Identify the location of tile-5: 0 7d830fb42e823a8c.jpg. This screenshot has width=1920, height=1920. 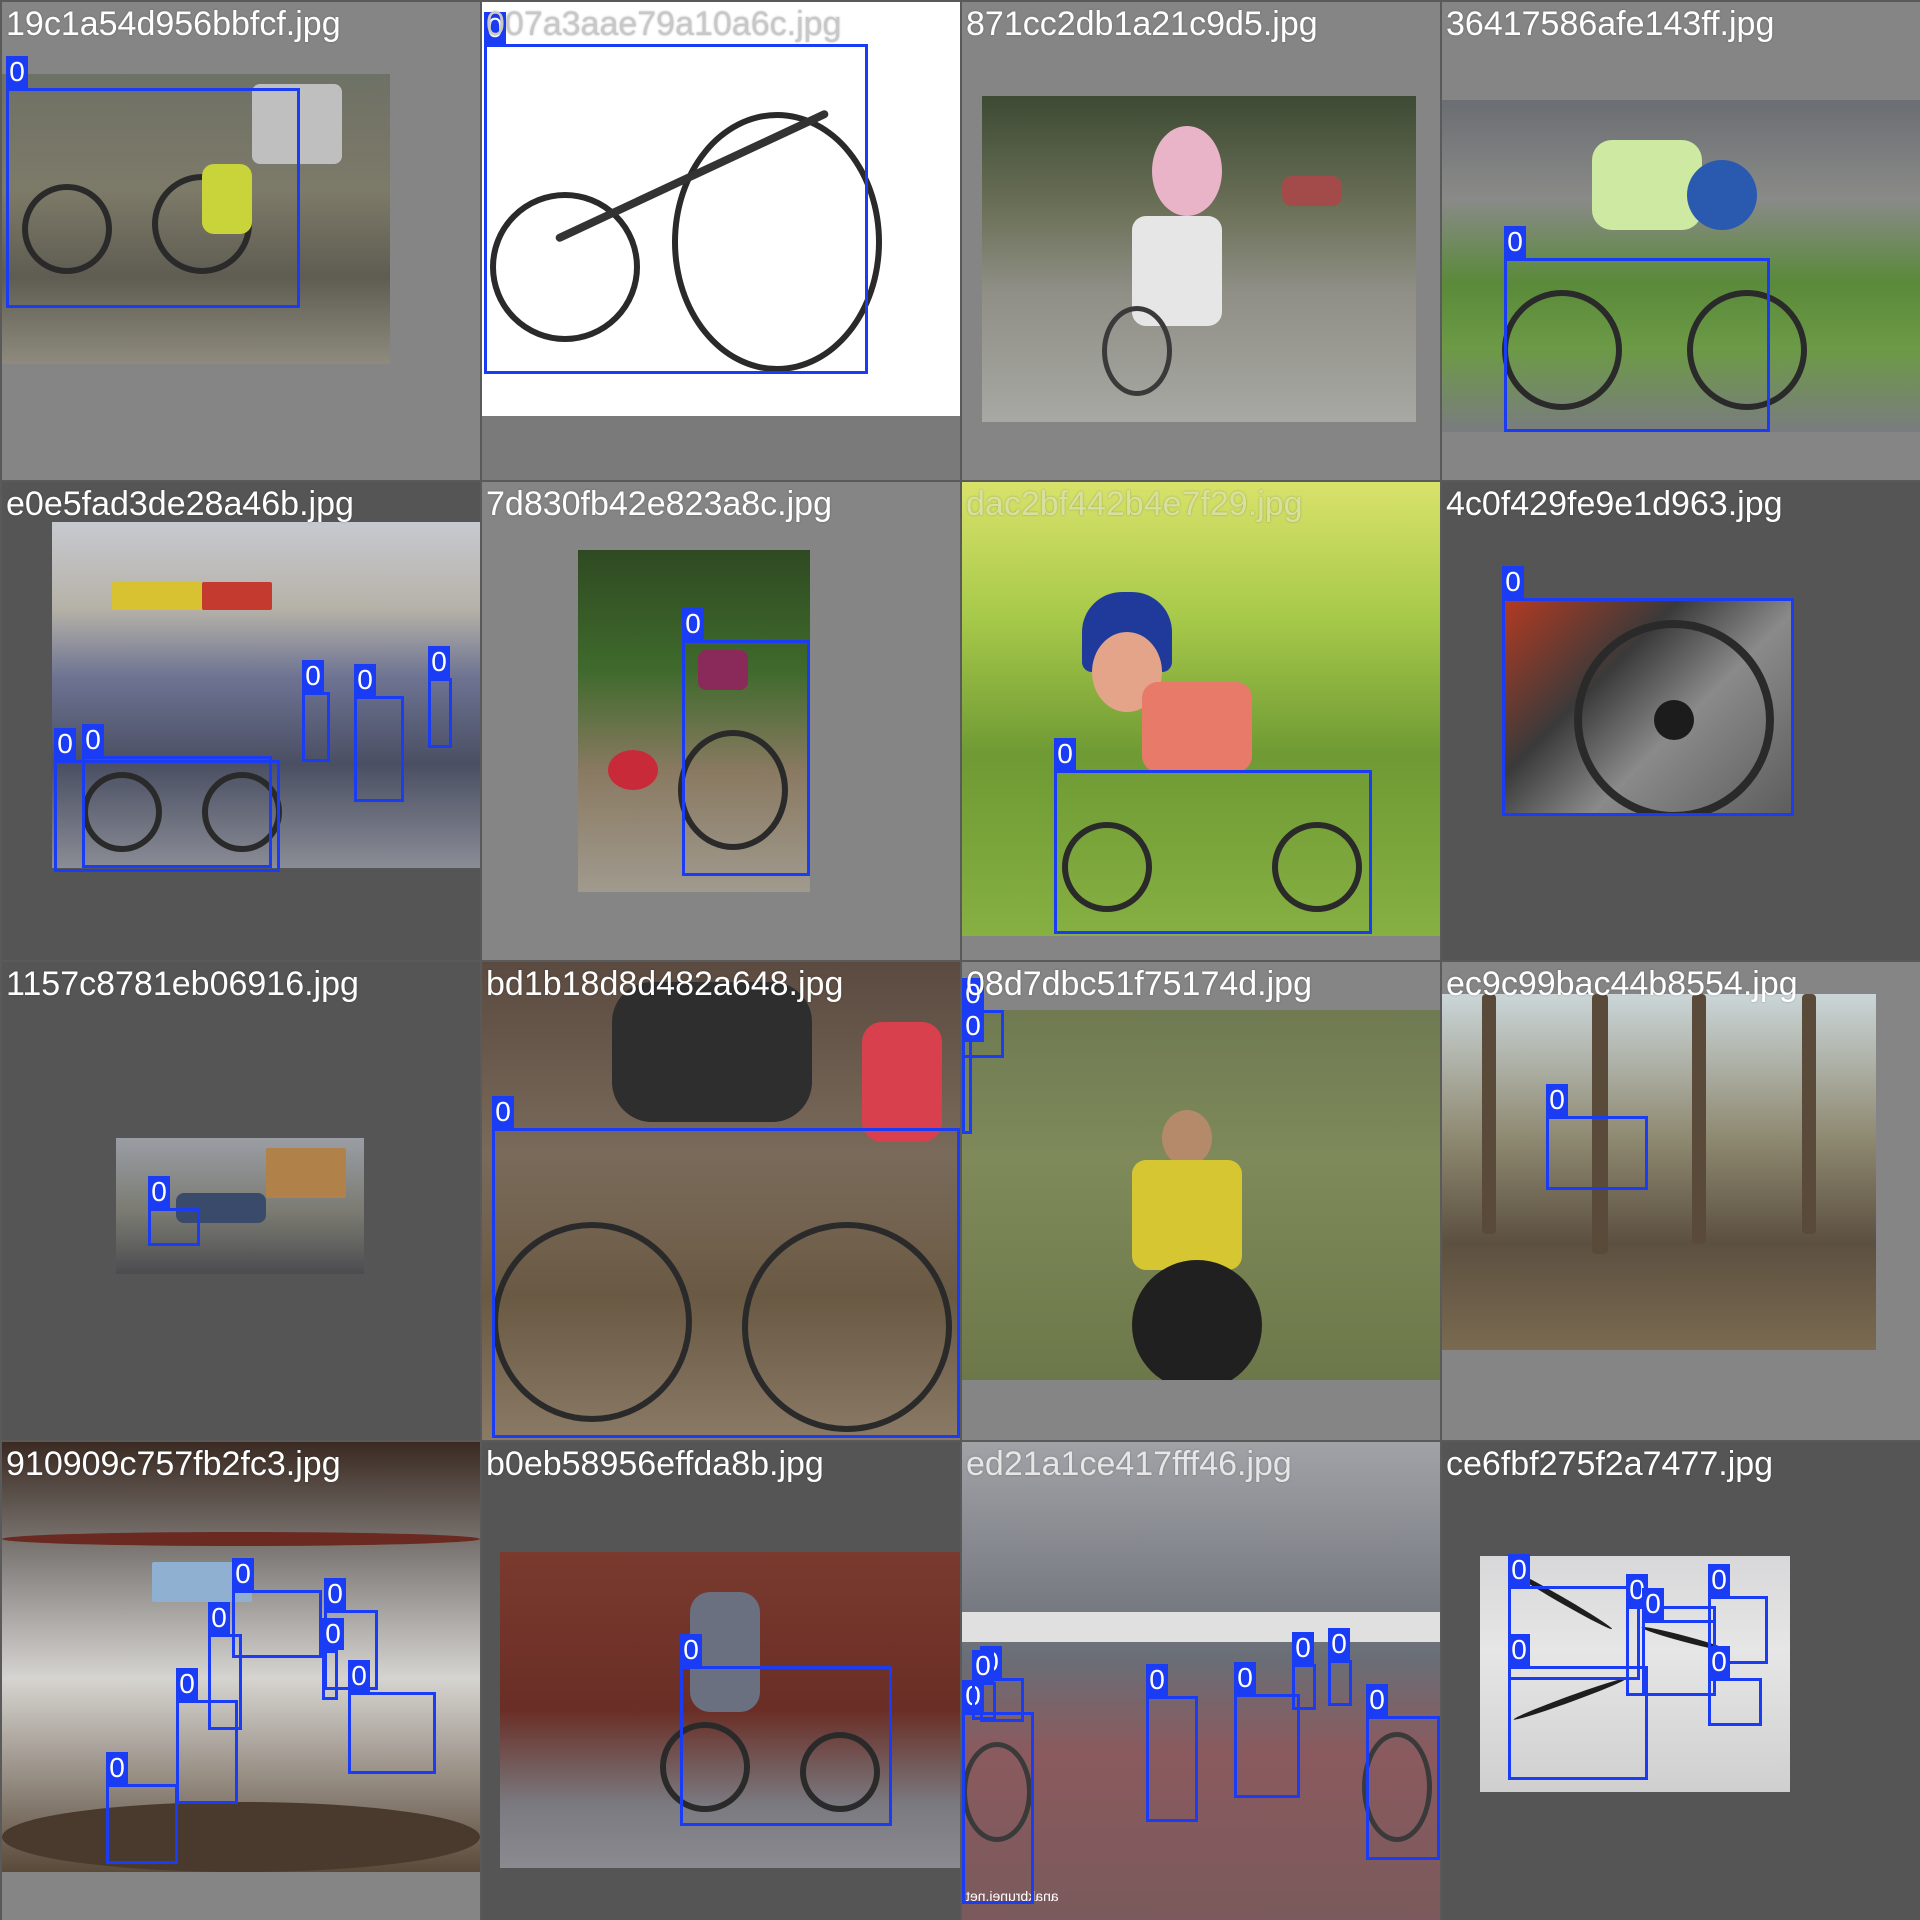
(721, 721).